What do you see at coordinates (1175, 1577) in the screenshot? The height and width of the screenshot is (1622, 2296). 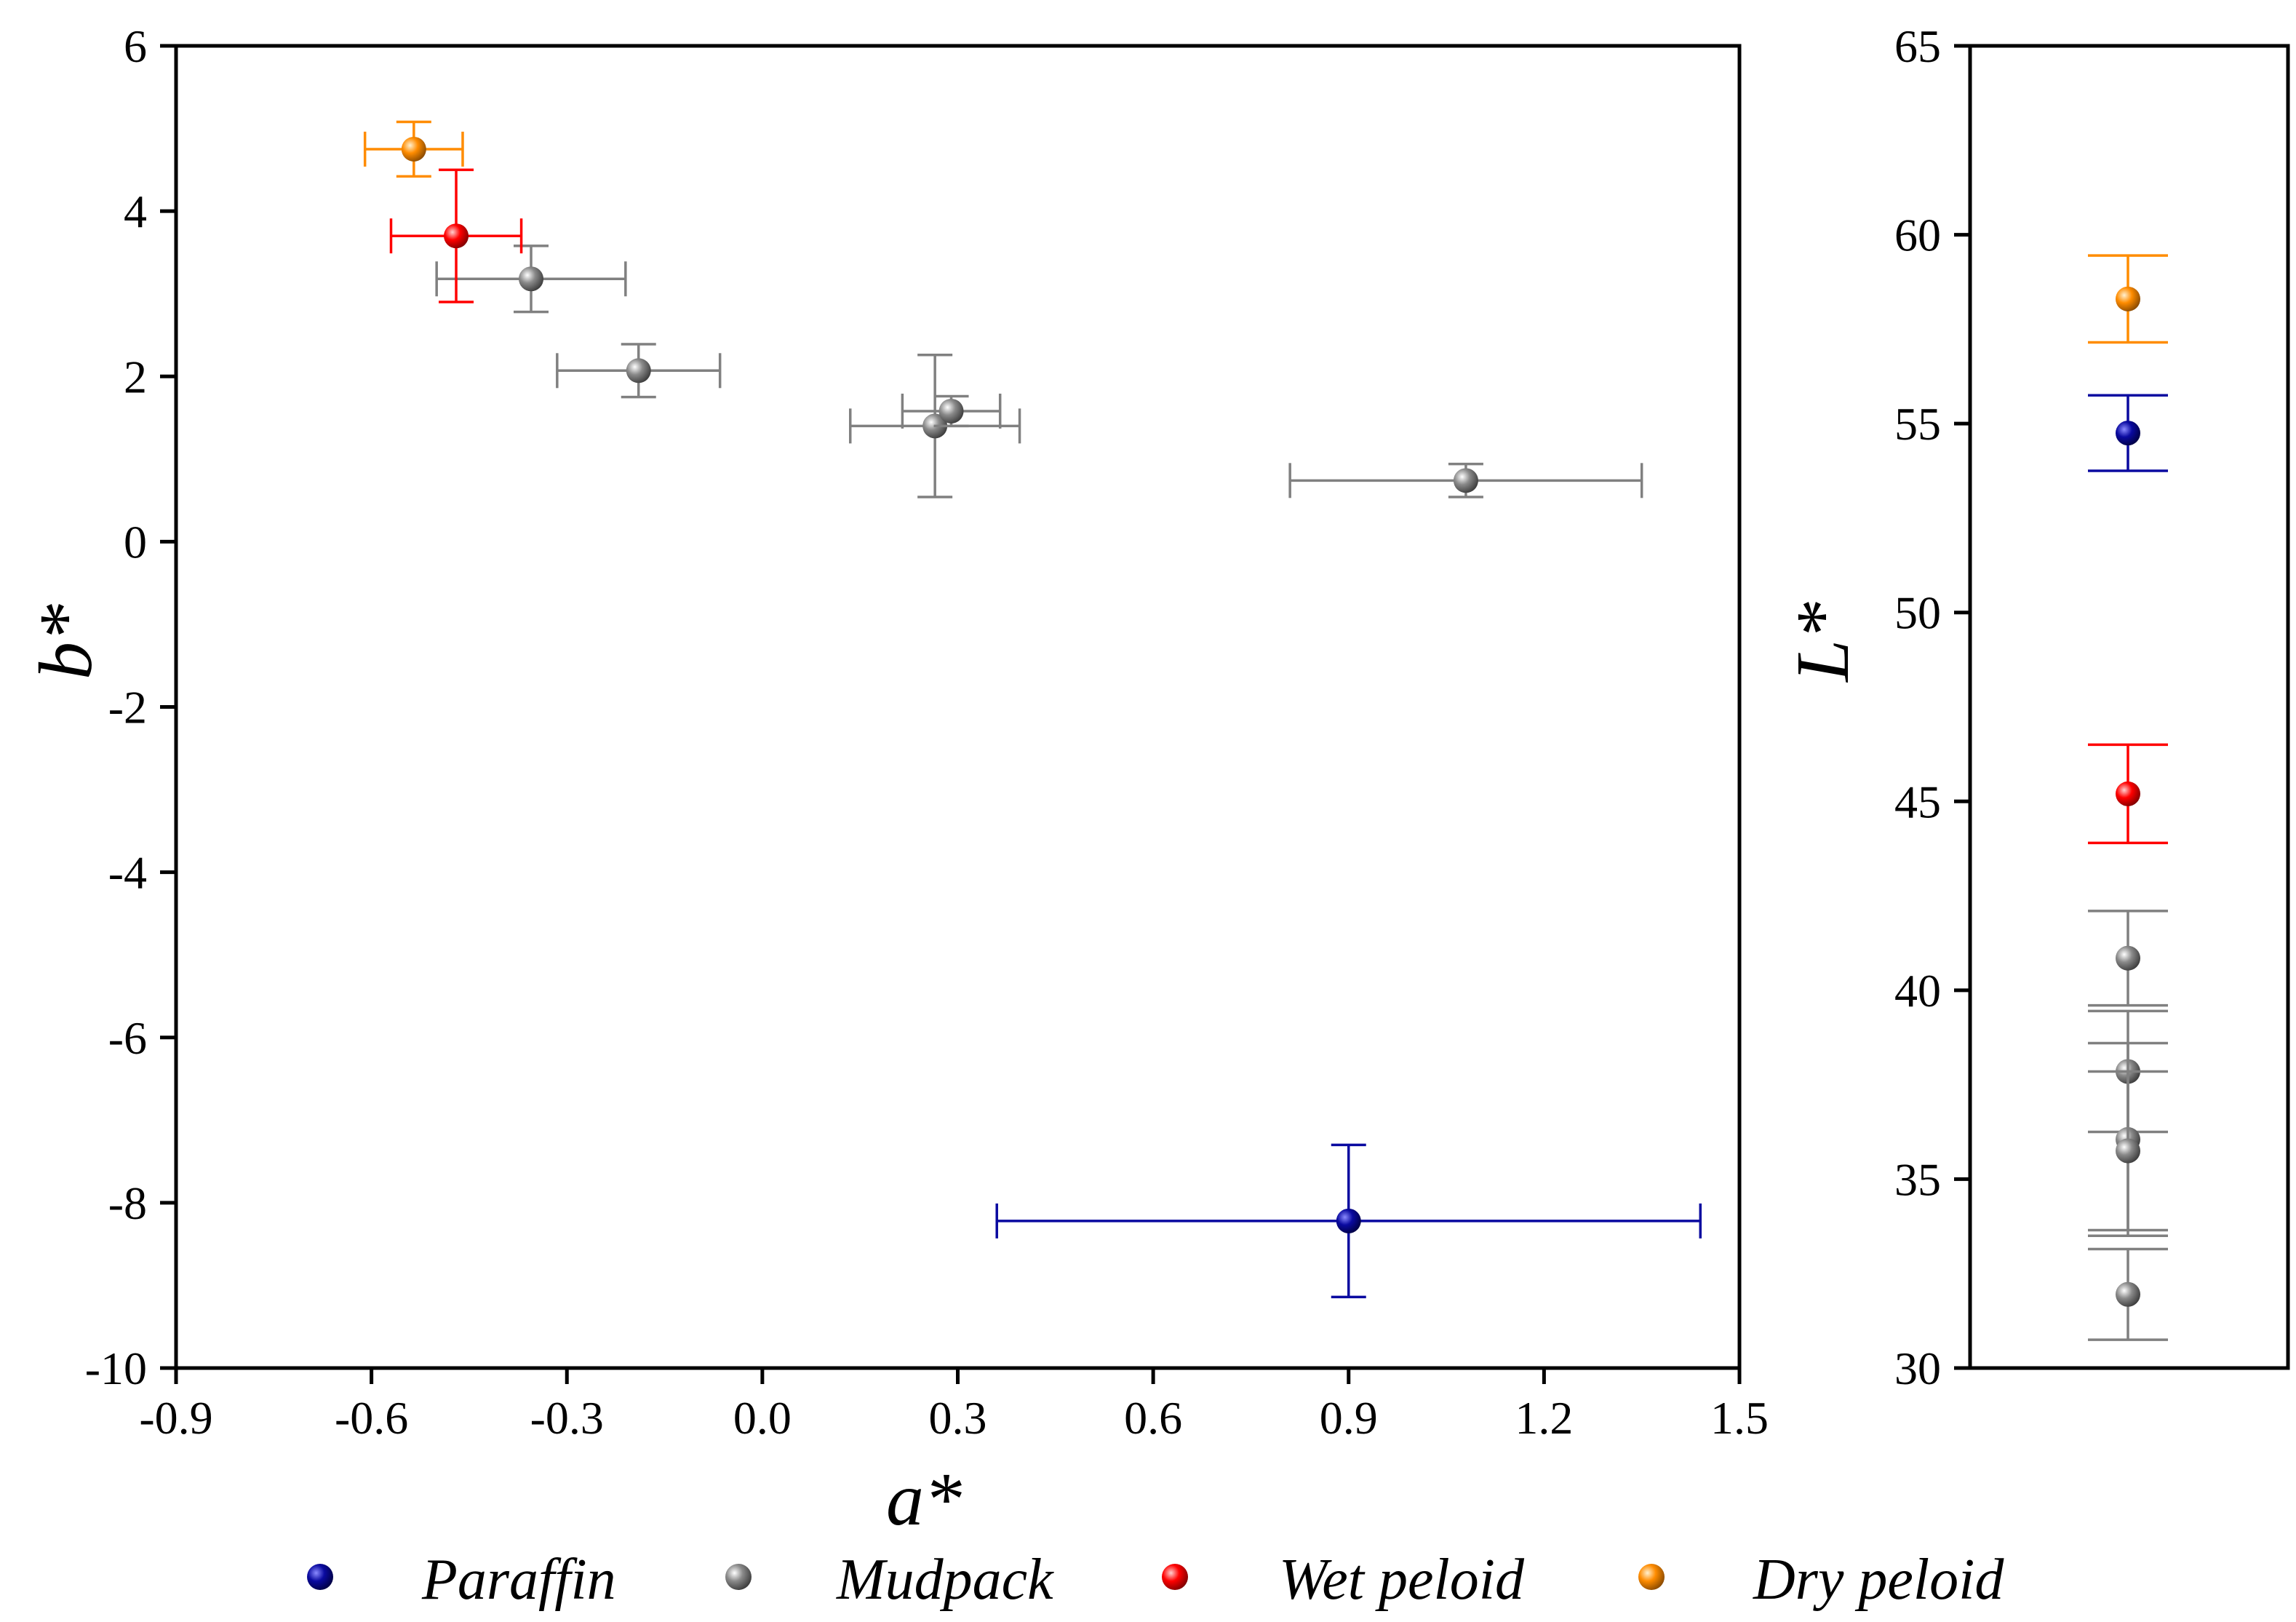 I see `legend-marker-wet-peloid` at bounding box center [1175, 1577].